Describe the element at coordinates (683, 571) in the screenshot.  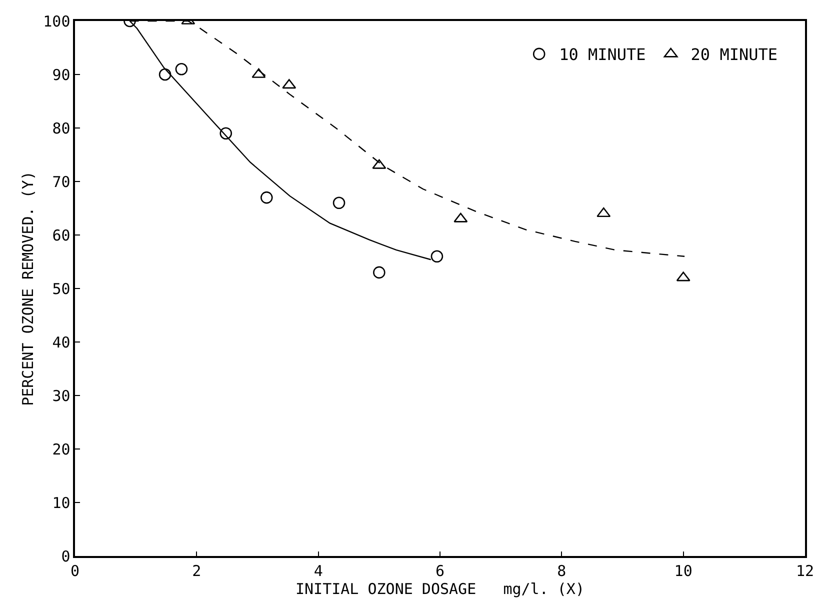
I see `x-tick-label: 10` at that location.